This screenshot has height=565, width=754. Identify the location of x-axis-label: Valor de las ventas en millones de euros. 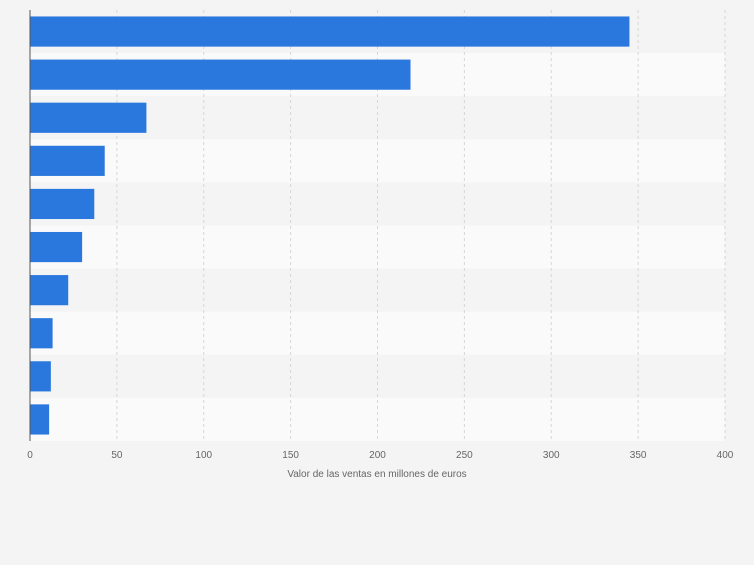
(376, 474).